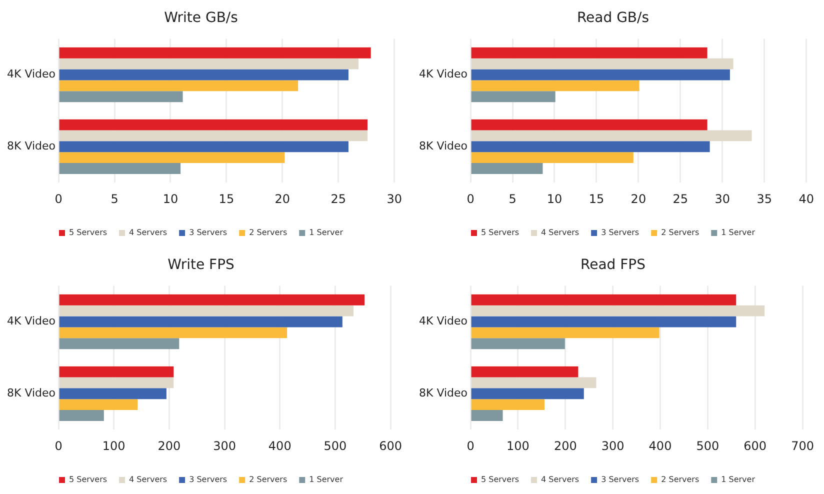 The width and height of the screenshot is (824, 494). Describe the element at coordinates (613, 265) in the screenshot. I see `chart-title: Read FPS` at that location.